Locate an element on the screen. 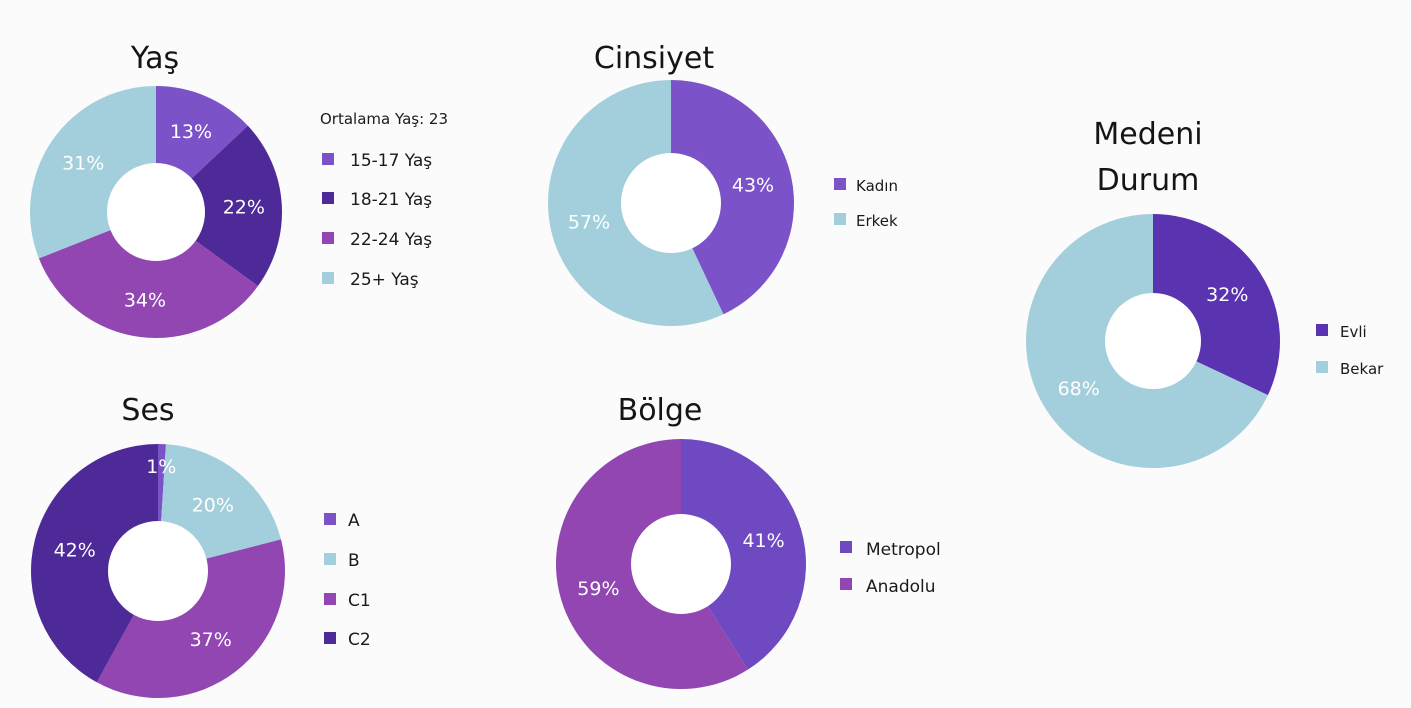  legend-label: 18-21 Yaş is located at coordinates (391, 200).